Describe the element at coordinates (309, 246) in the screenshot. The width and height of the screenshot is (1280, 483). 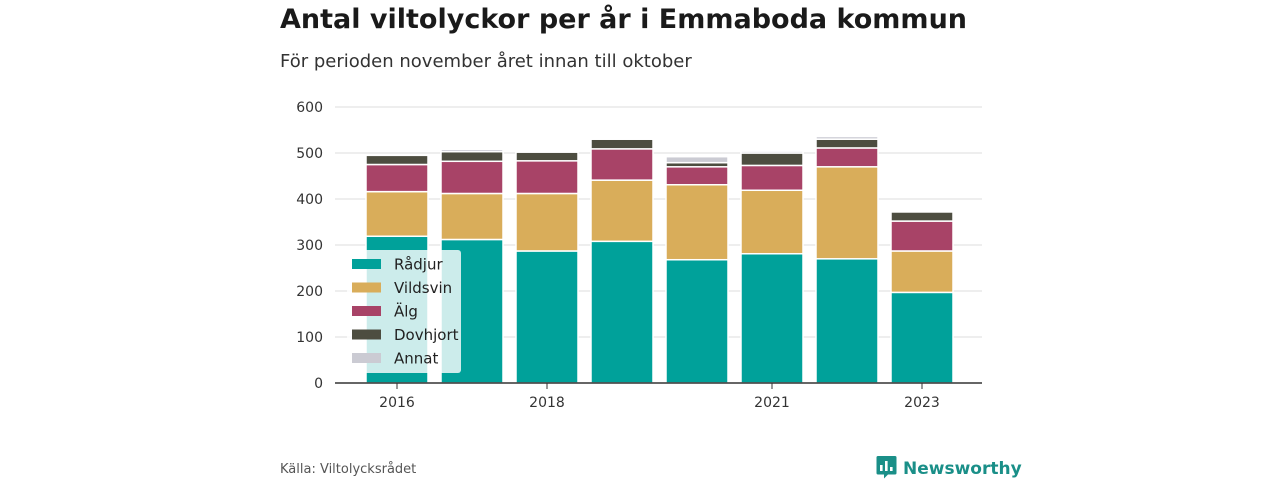
I see `y-tick-label: 300` at that location.